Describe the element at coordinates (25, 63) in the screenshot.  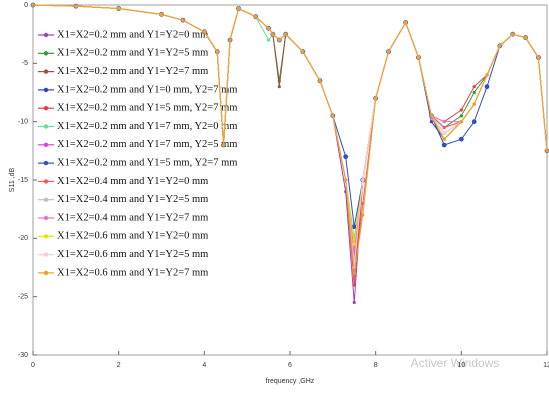
I see `y-tick-label: -5` at that location.